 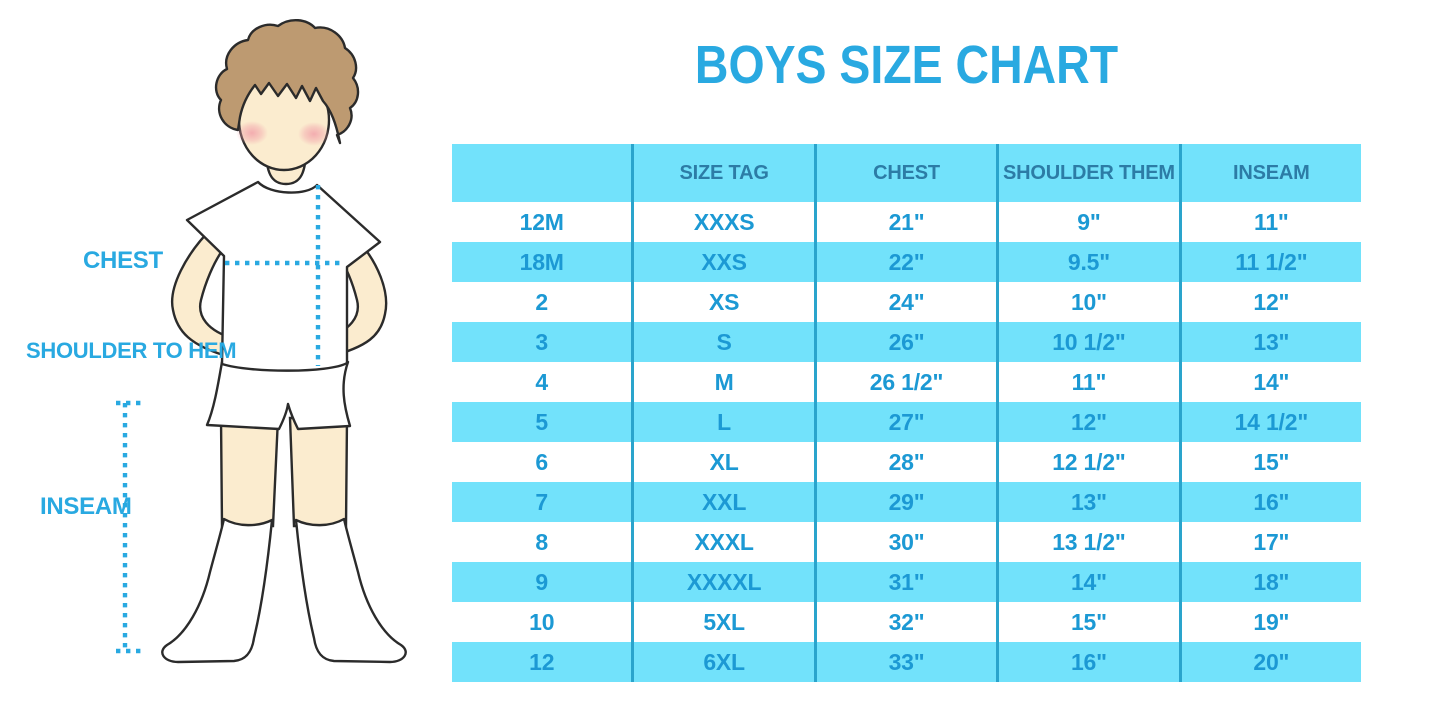 I want to click on table-cell: XXXS, so click(x=725, y=222).